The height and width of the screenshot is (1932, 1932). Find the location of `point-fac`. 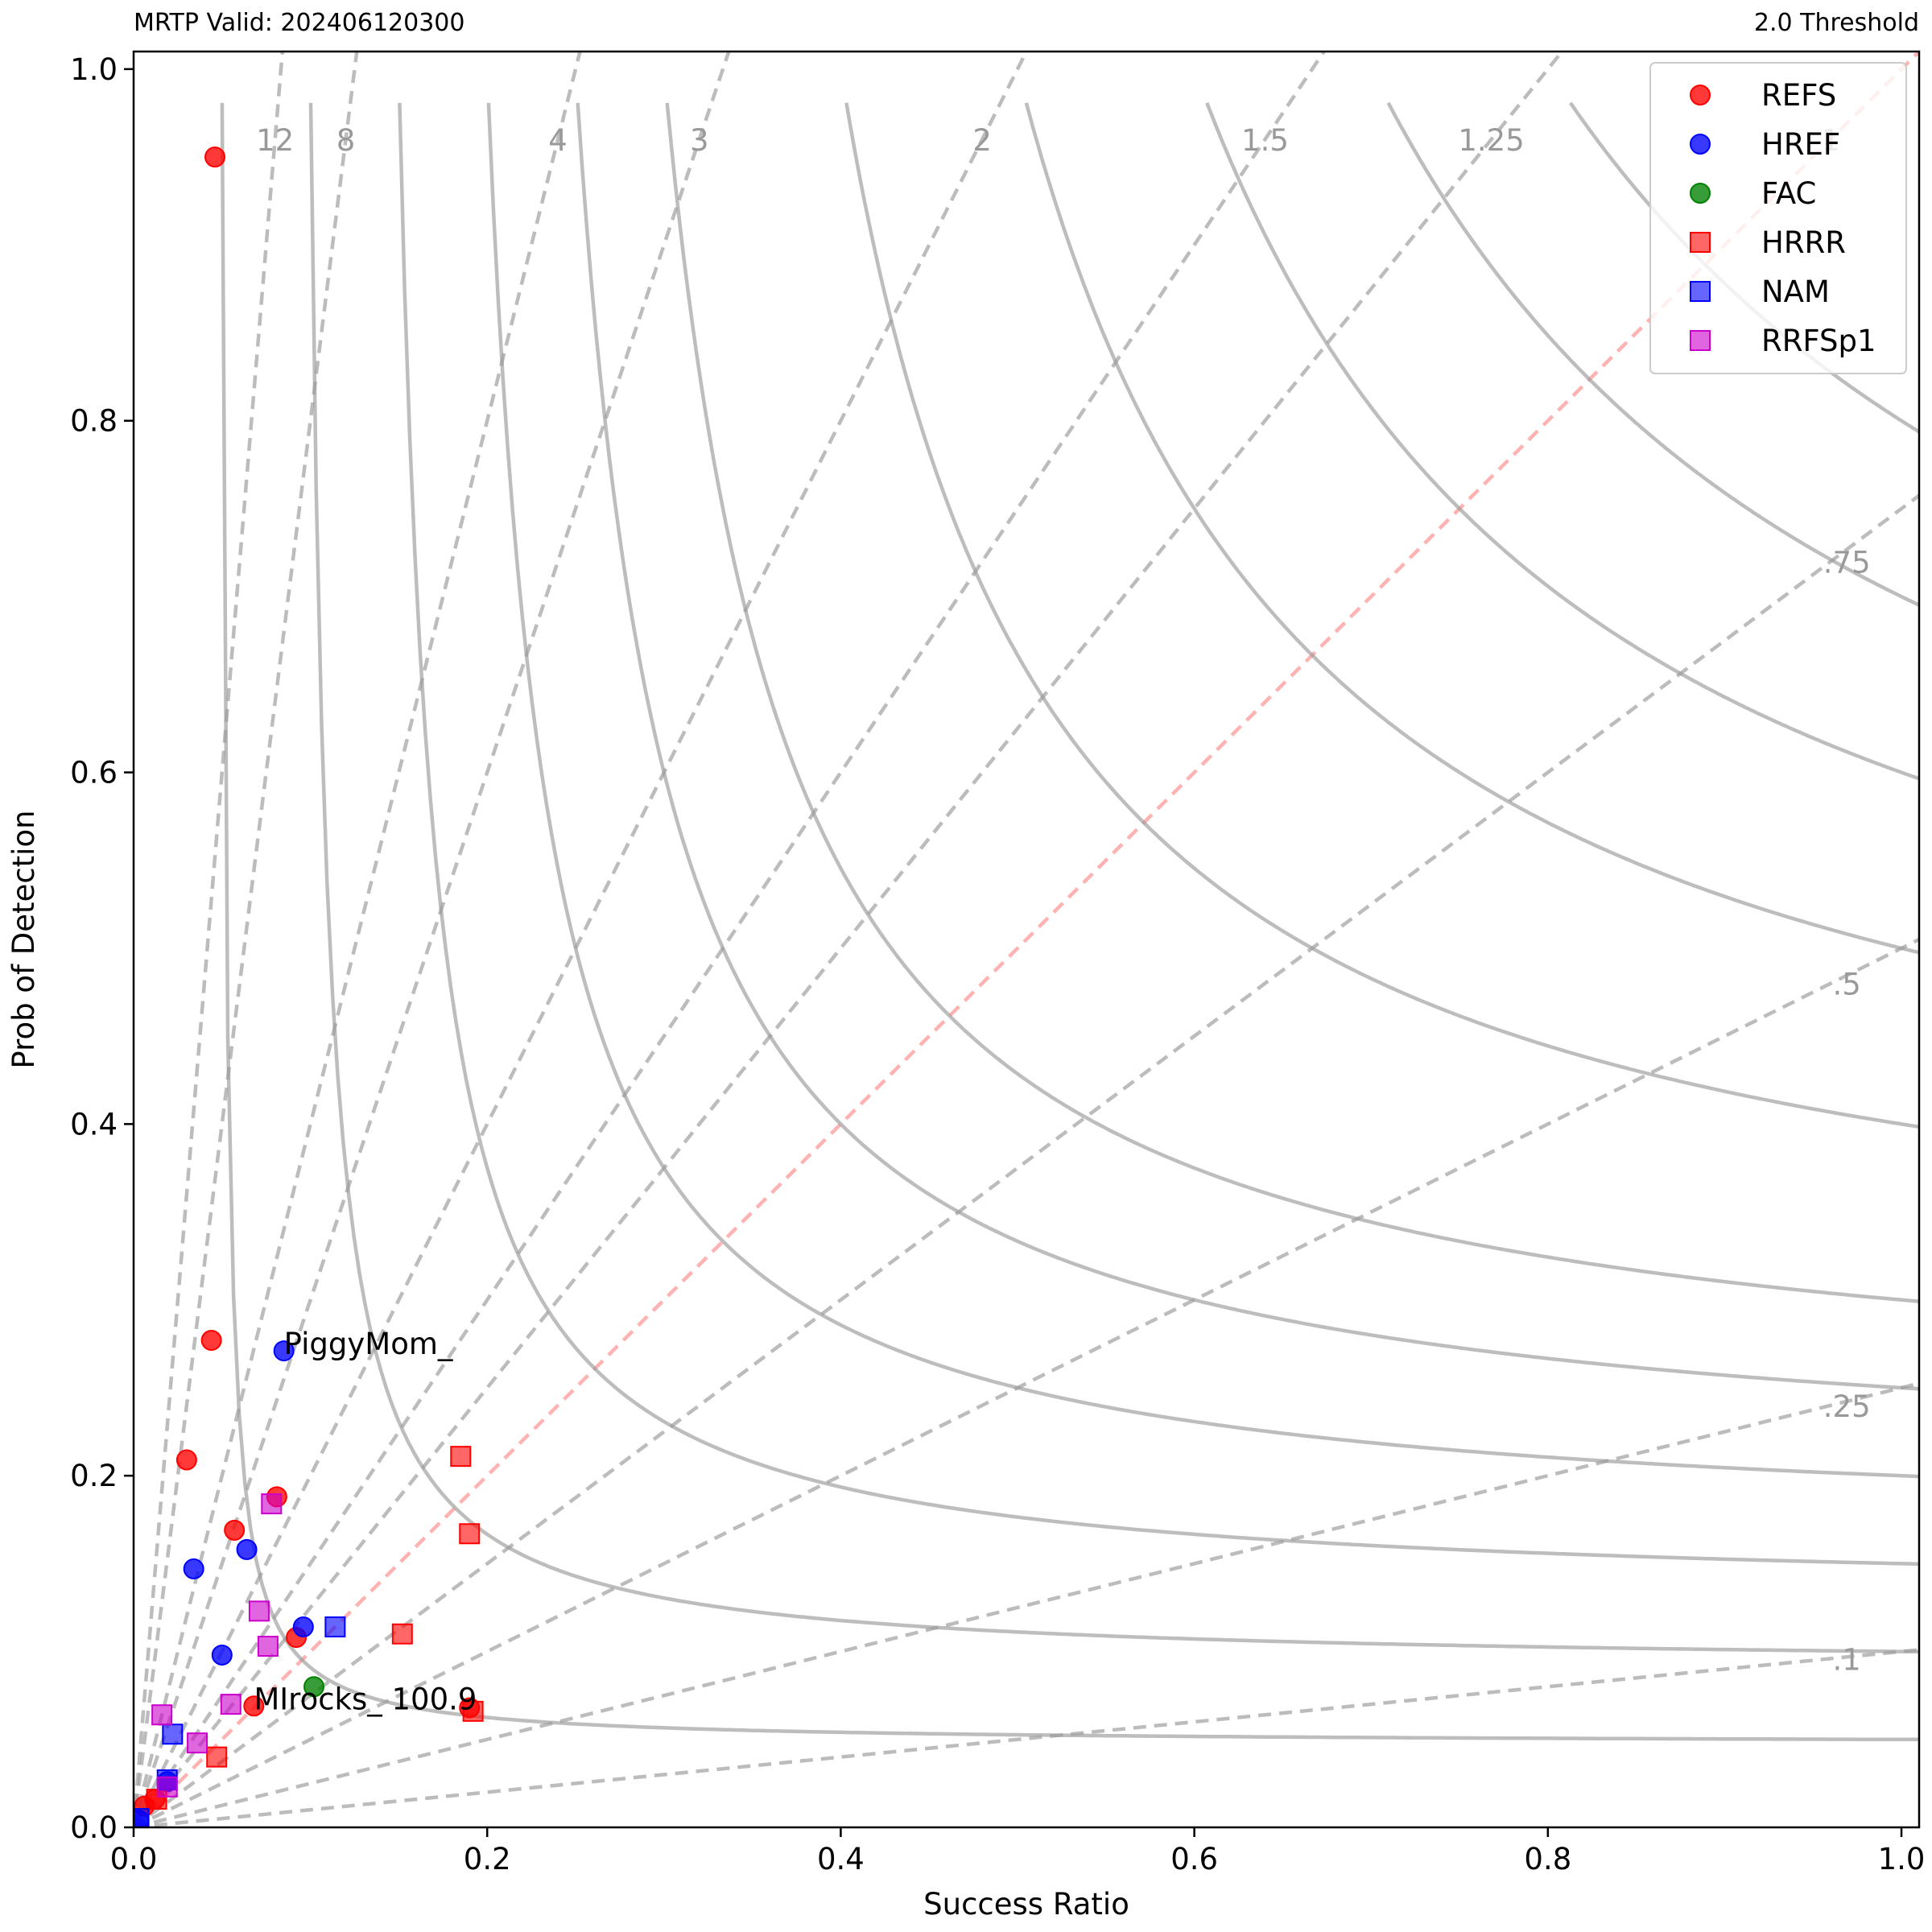

point-fac is located at coordinates (313, 1687).